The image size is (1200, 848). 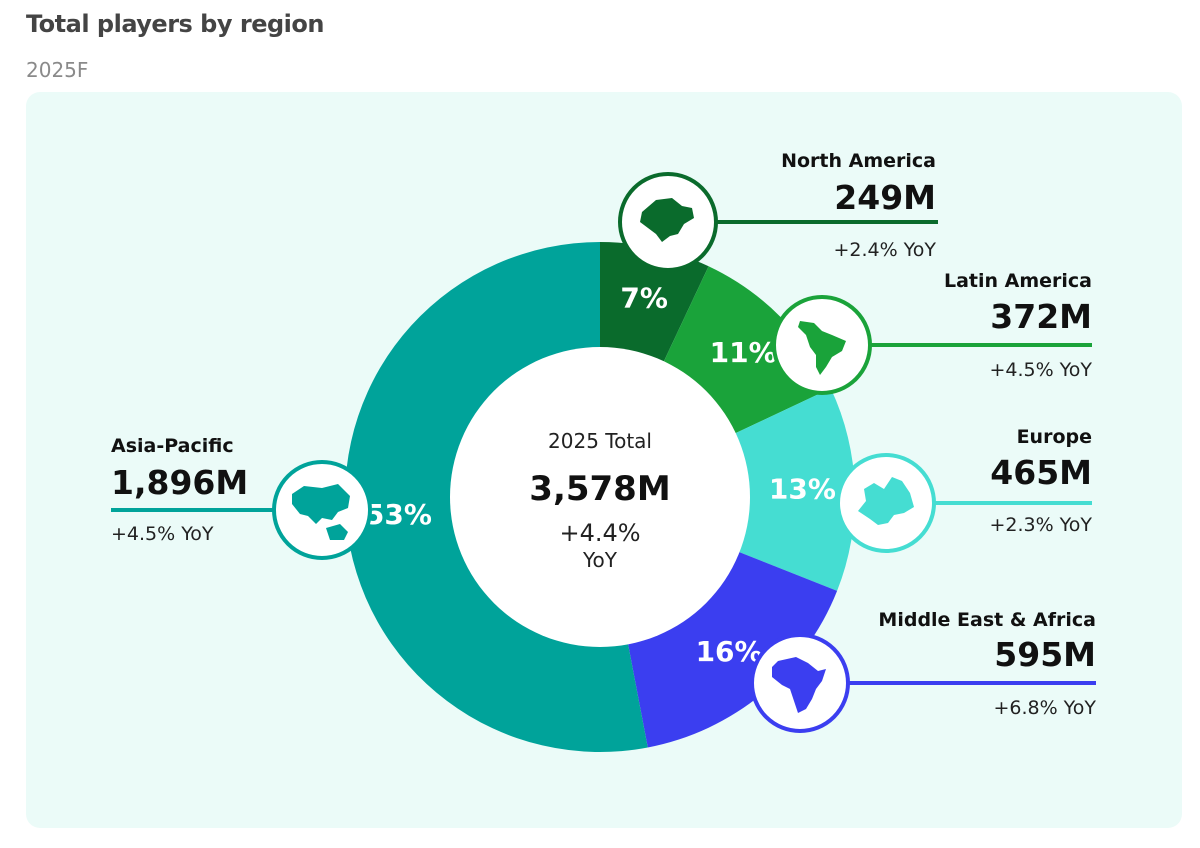 I want to click on region-value-europe: 465M, so click(x=1041, y=472).